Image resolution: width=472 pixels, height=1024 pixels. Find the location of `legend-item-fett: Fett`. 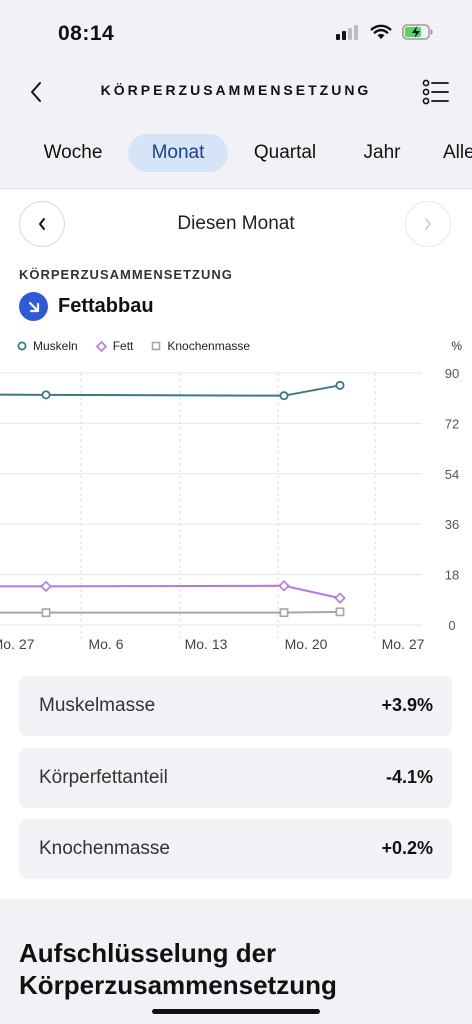

legend-item-fett: Fett is located at coordinates (114, 346).